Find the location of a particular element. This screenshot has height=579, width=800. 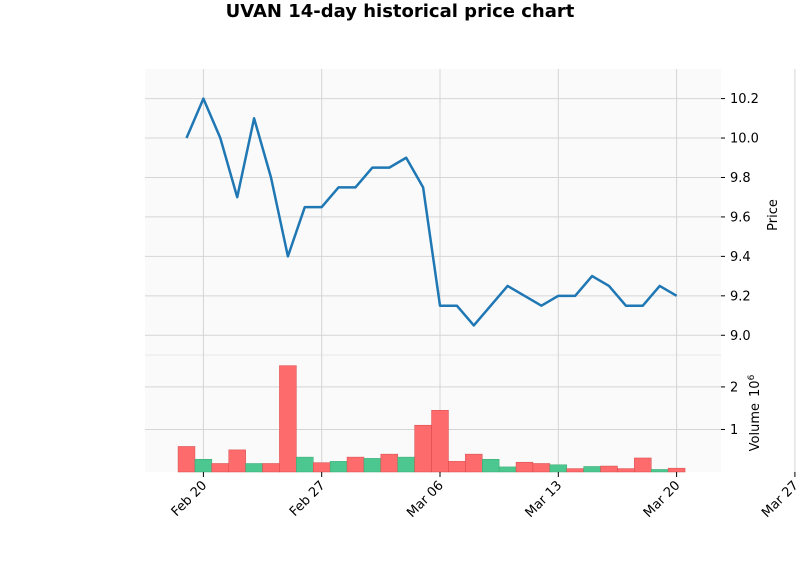

price-tick-label: 9.4 is located at coordinates (740, 257).